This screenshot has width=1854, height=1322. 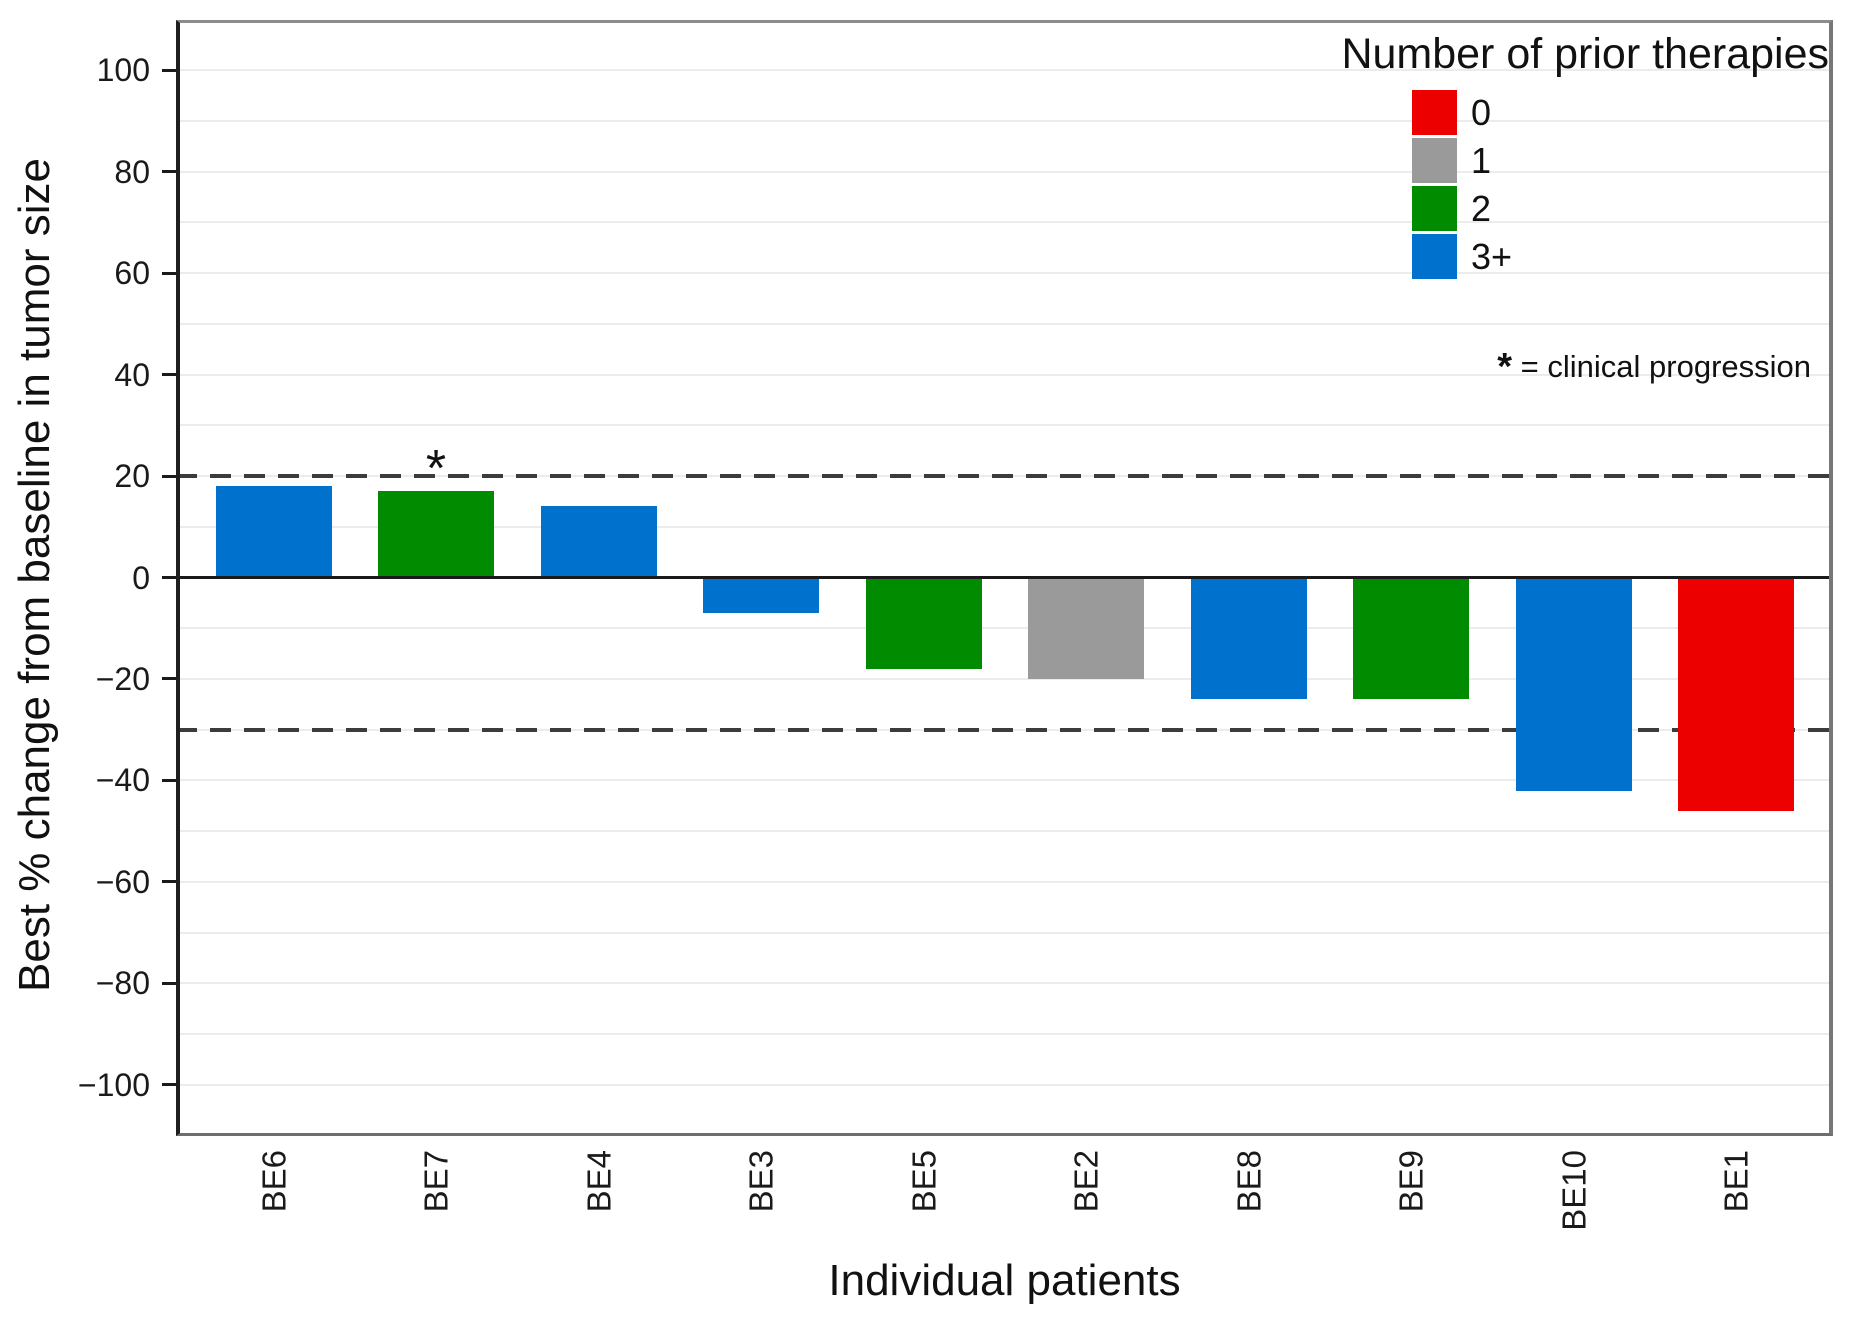 I want to click on reference-line--30, so click(x=1004, y=729).